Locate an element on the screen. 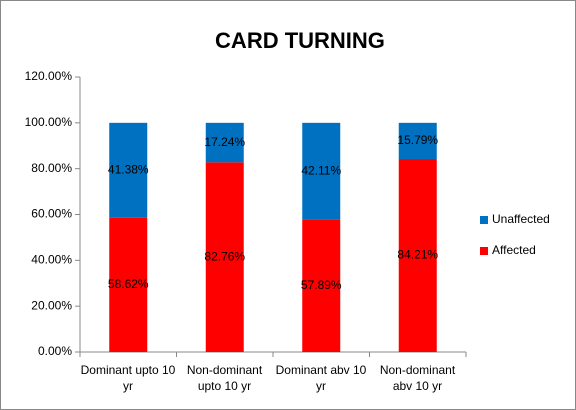 This screenshot has height=410, width=576. x-tick-label: Dominant abv 10 yr is located at coordinates (321, 378).